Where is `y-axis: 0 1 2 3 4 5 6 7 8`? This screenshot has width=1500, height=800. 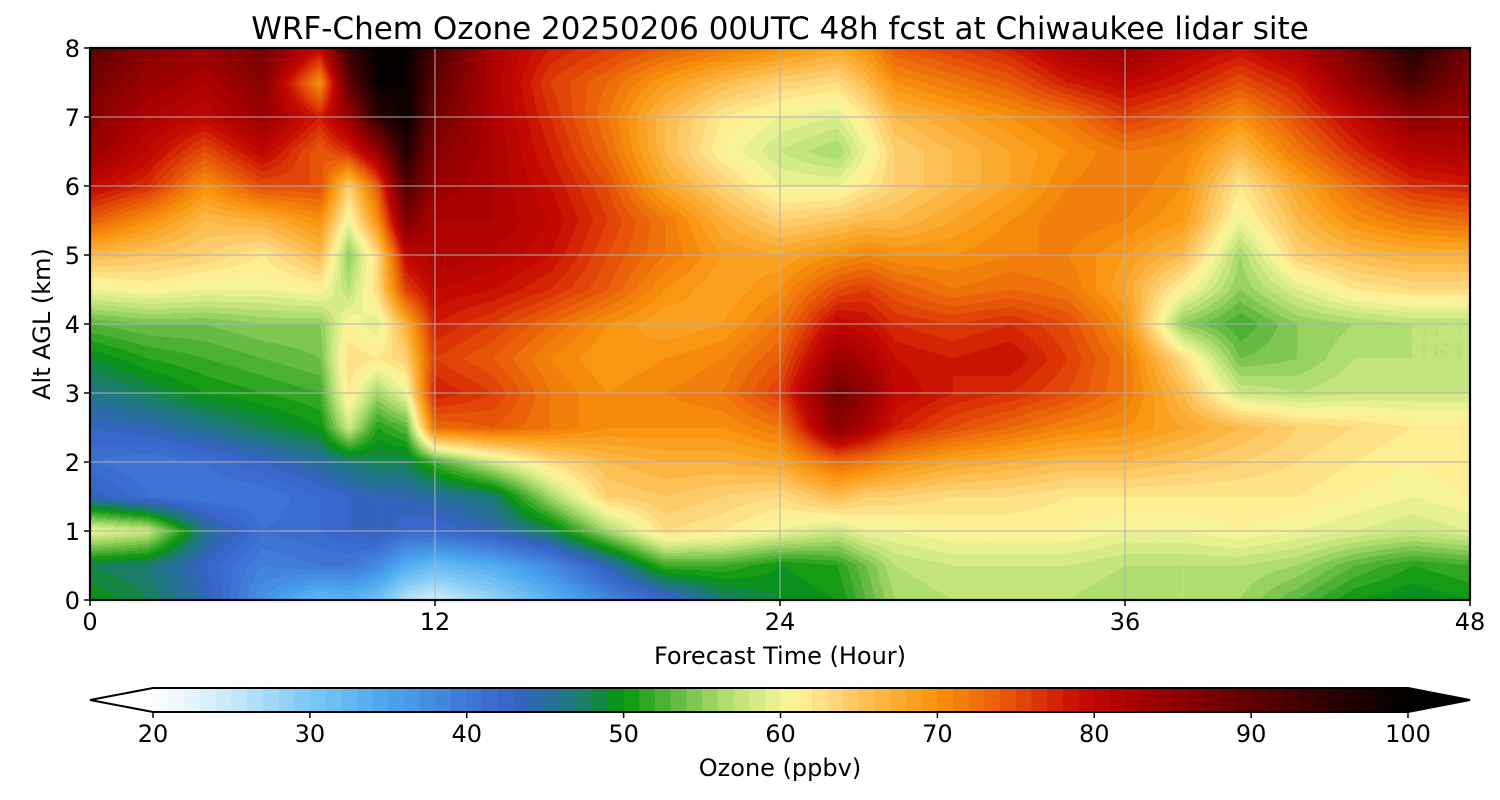 y-axis: 0 1 2 3 4 5 6 7 8 is located at coordinates (77, 325).